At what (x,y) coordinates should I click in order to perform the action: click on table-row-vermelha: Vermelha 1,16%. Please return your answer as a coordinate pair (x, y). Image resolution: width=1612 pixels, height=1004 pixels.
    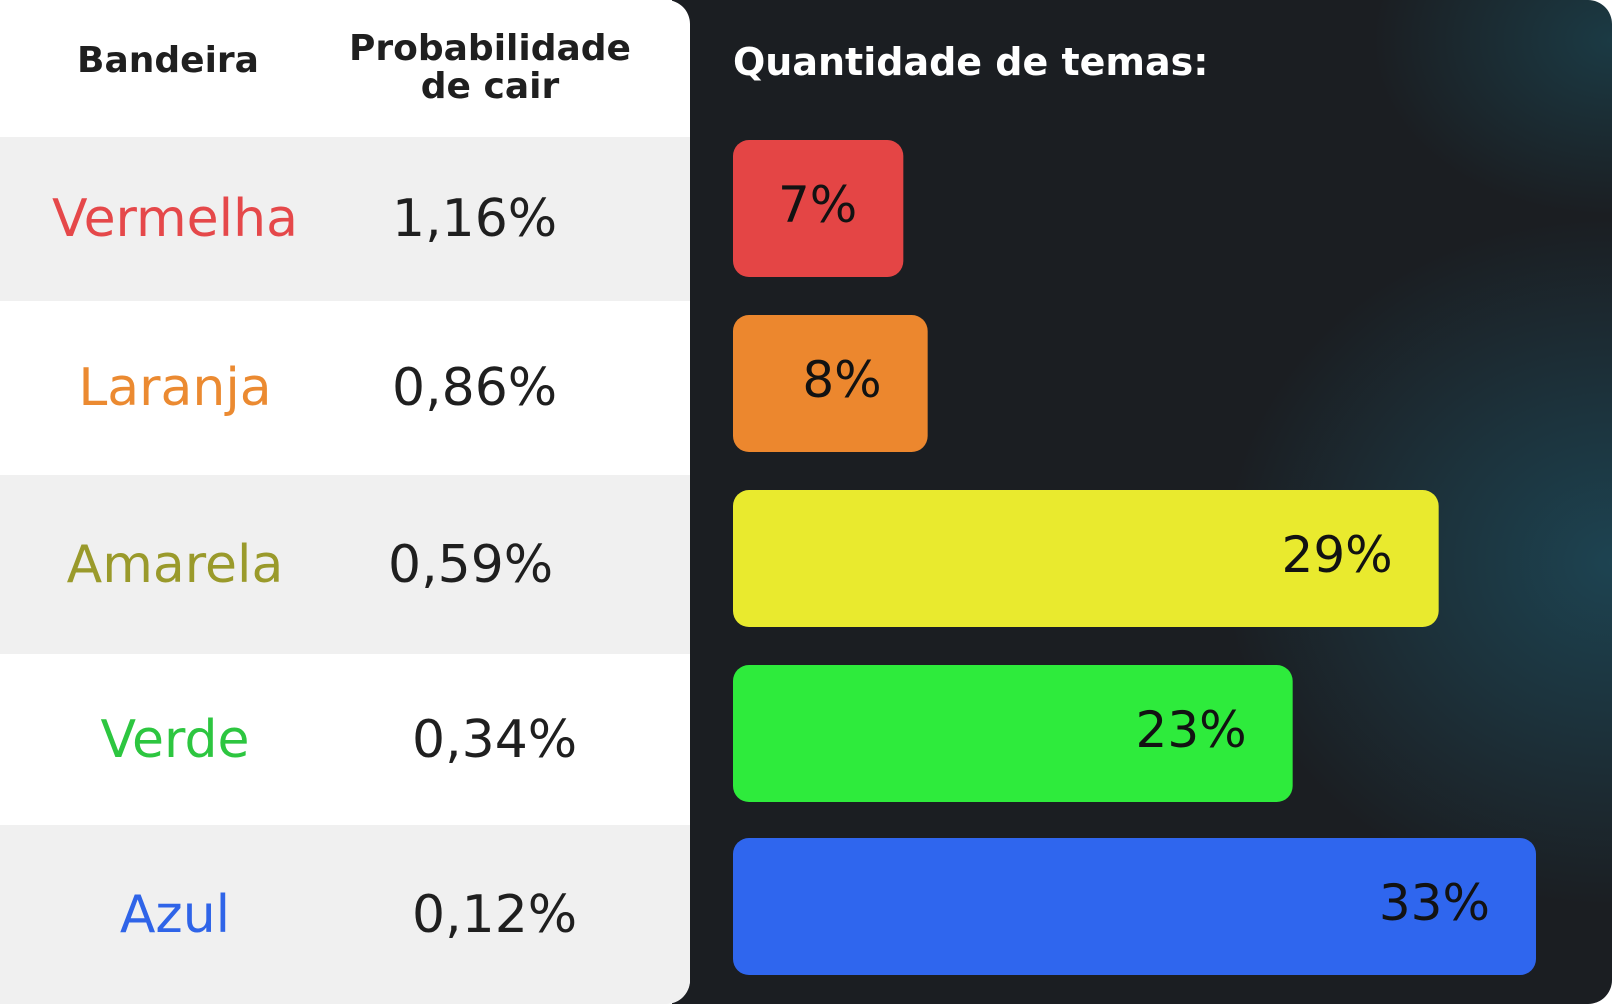
    Looking at the image, I should click on (345, 219).